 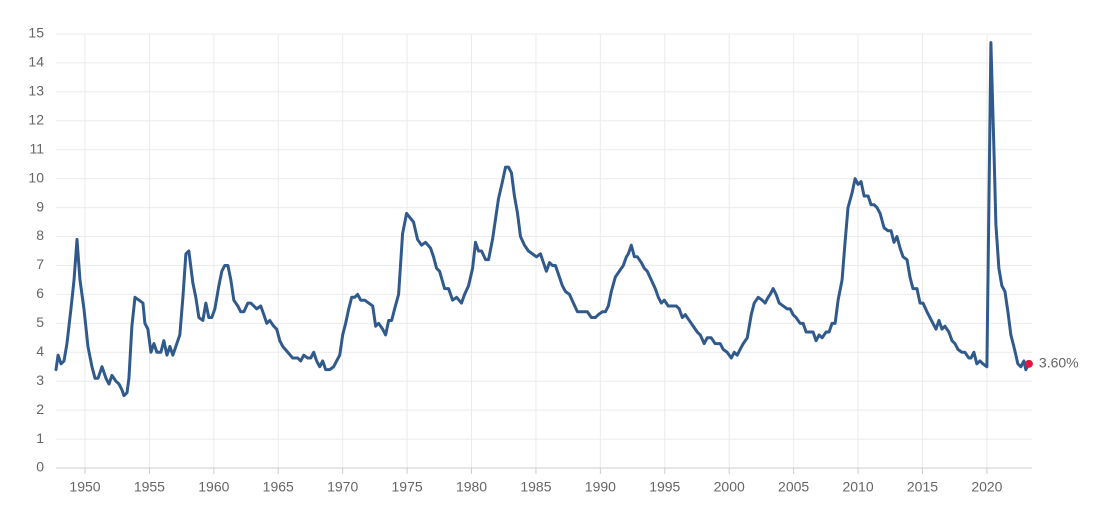 I want to click on y-tick-label: 12, so click(x=36, y=120).